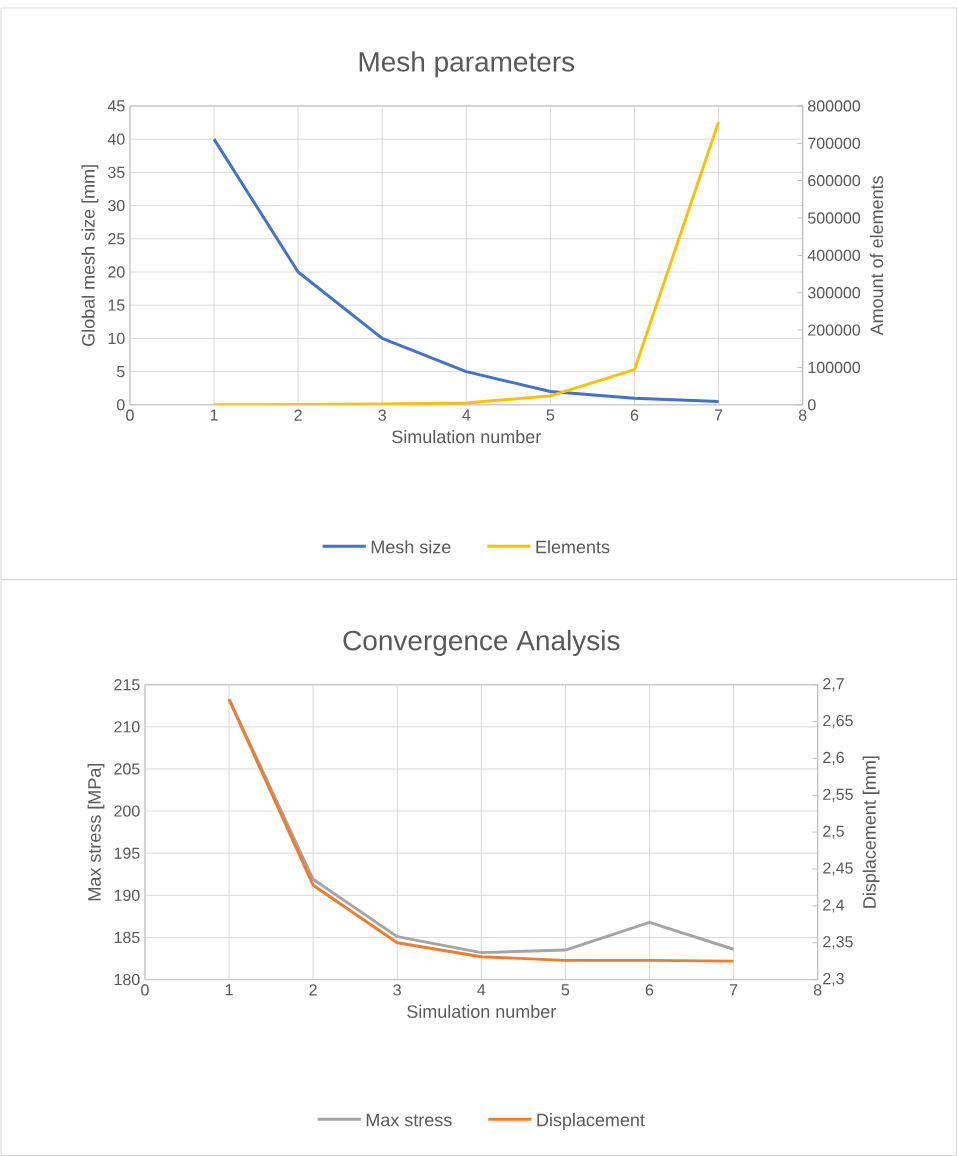  What do you see at coordinates (834, 106) in the screenshot?
I see `y2-tick-label: 800000` at bounding box center [834, 106].